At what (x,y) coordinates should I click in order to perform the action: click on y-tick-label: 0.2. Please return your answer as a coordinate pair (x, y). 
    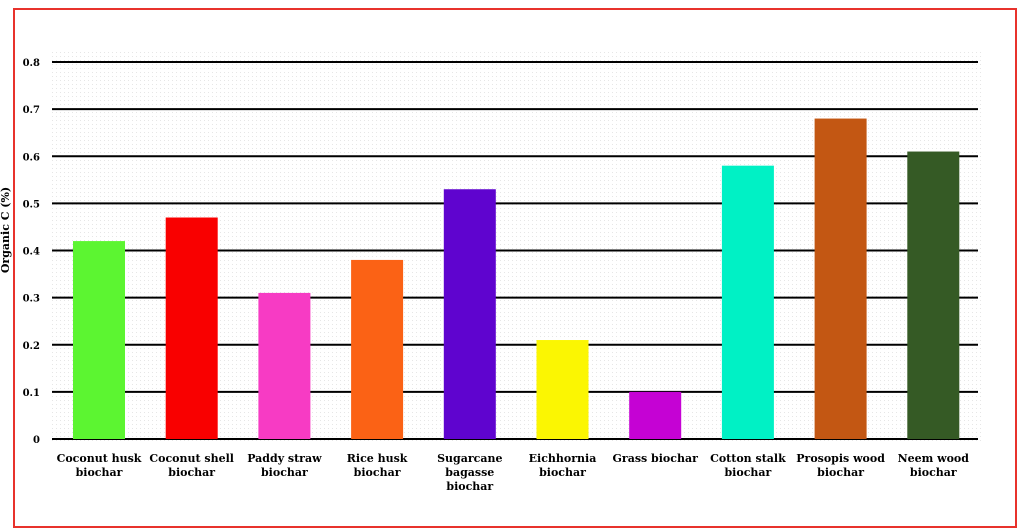
    Looking at the image, I should click on (31, 346).